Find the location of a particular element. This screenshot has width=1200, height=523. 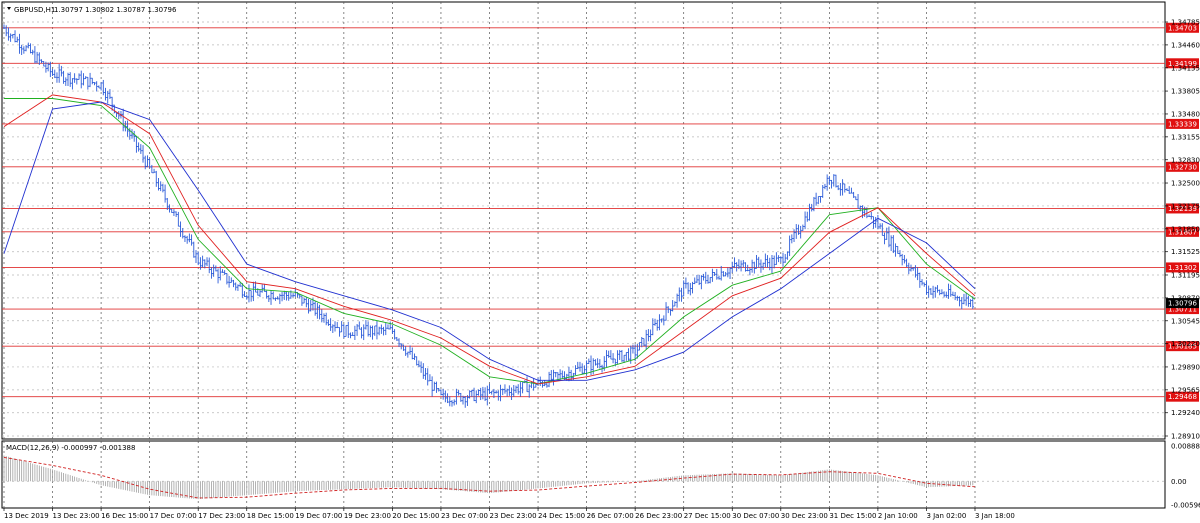

macd-header: MACD(12,26,9) -0.000997 -0.001388 is located at coordinates (70, 448).